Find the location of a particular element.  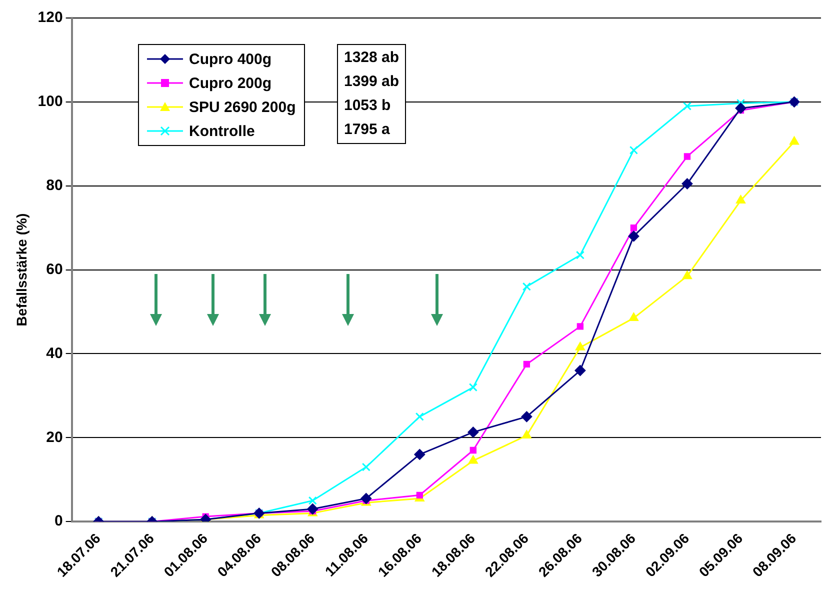

y-axis-title: Befallsstärke (%) is located at coordinates (21, 269).